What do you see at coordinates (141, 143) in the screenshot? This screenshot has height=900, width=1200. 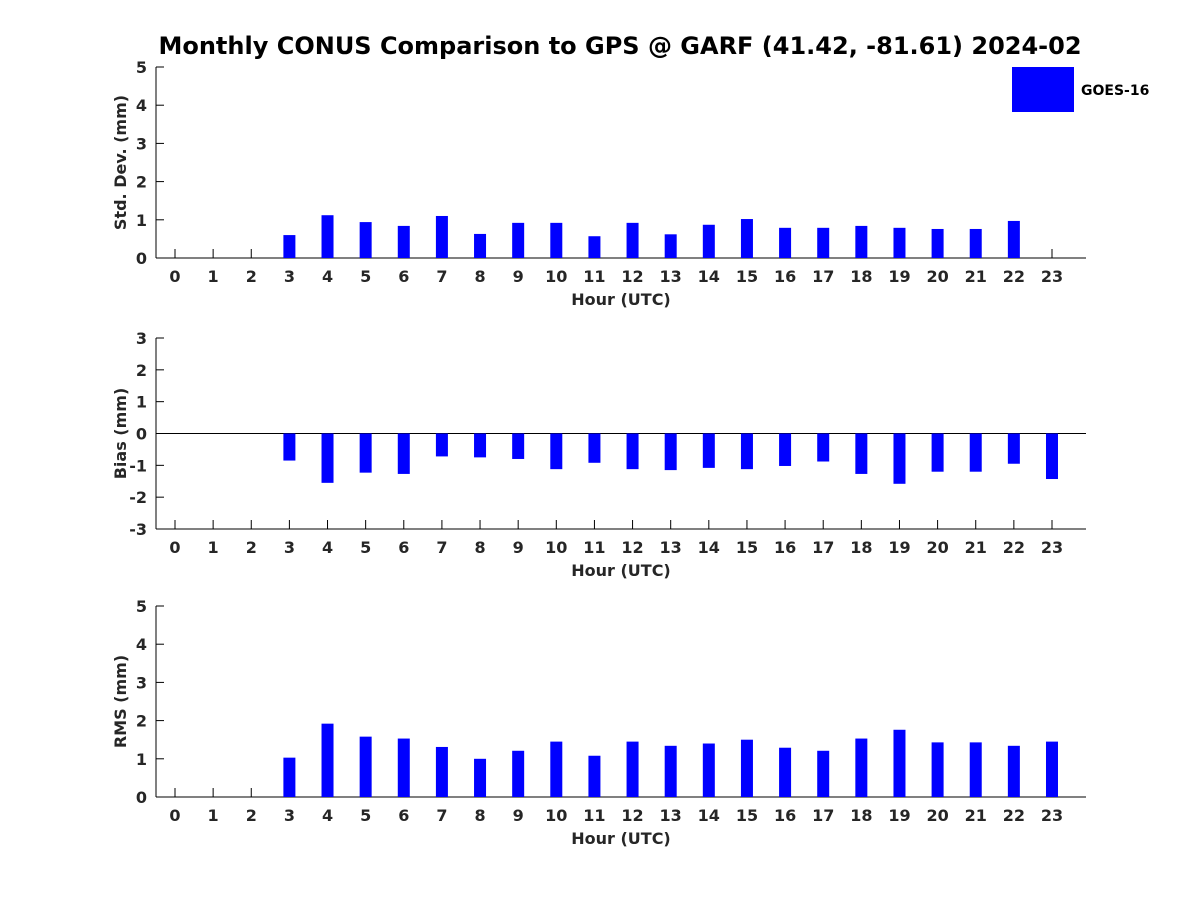 I see `y-tick-label: 3` at bounding box center [141, 143].